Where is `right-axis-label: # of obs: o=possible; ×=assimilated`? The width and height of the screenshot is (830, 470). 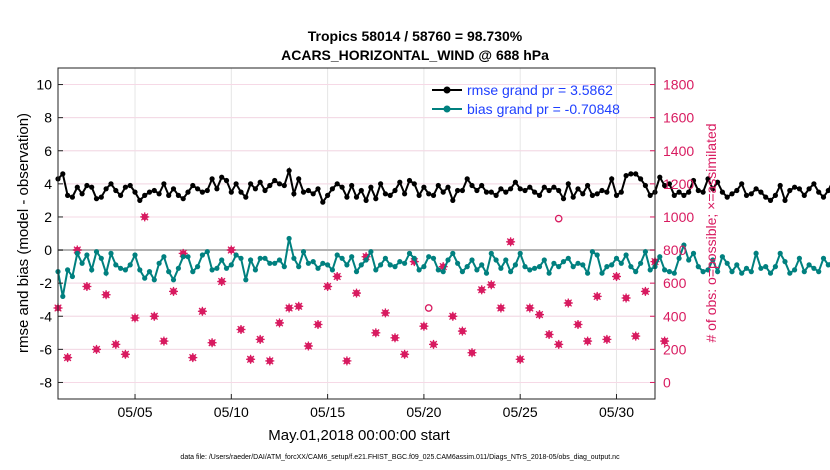
right-axis-label: # of obs: o=possible; ×=assimilated is located at coordinates (711, 232).